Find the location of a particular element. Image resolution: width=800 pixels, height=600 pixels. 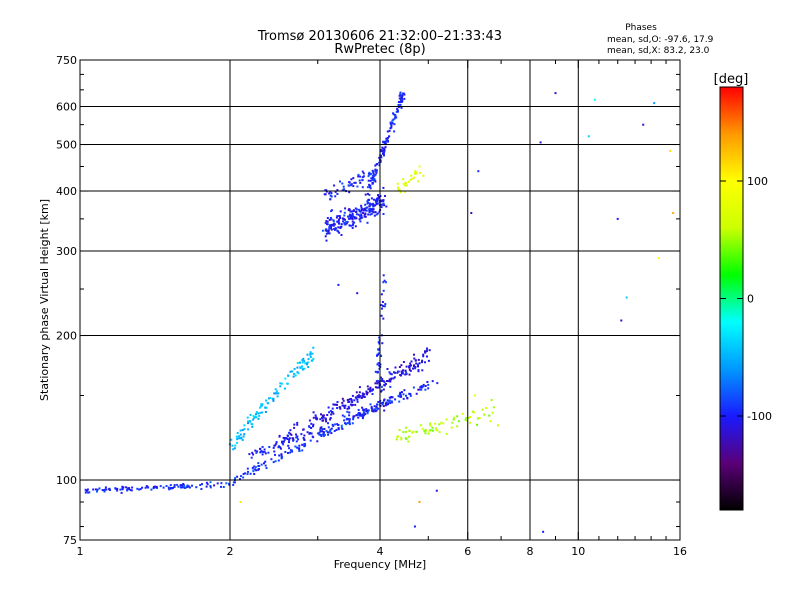

y-tick-label: 200 is located at coordinates (66, 336).